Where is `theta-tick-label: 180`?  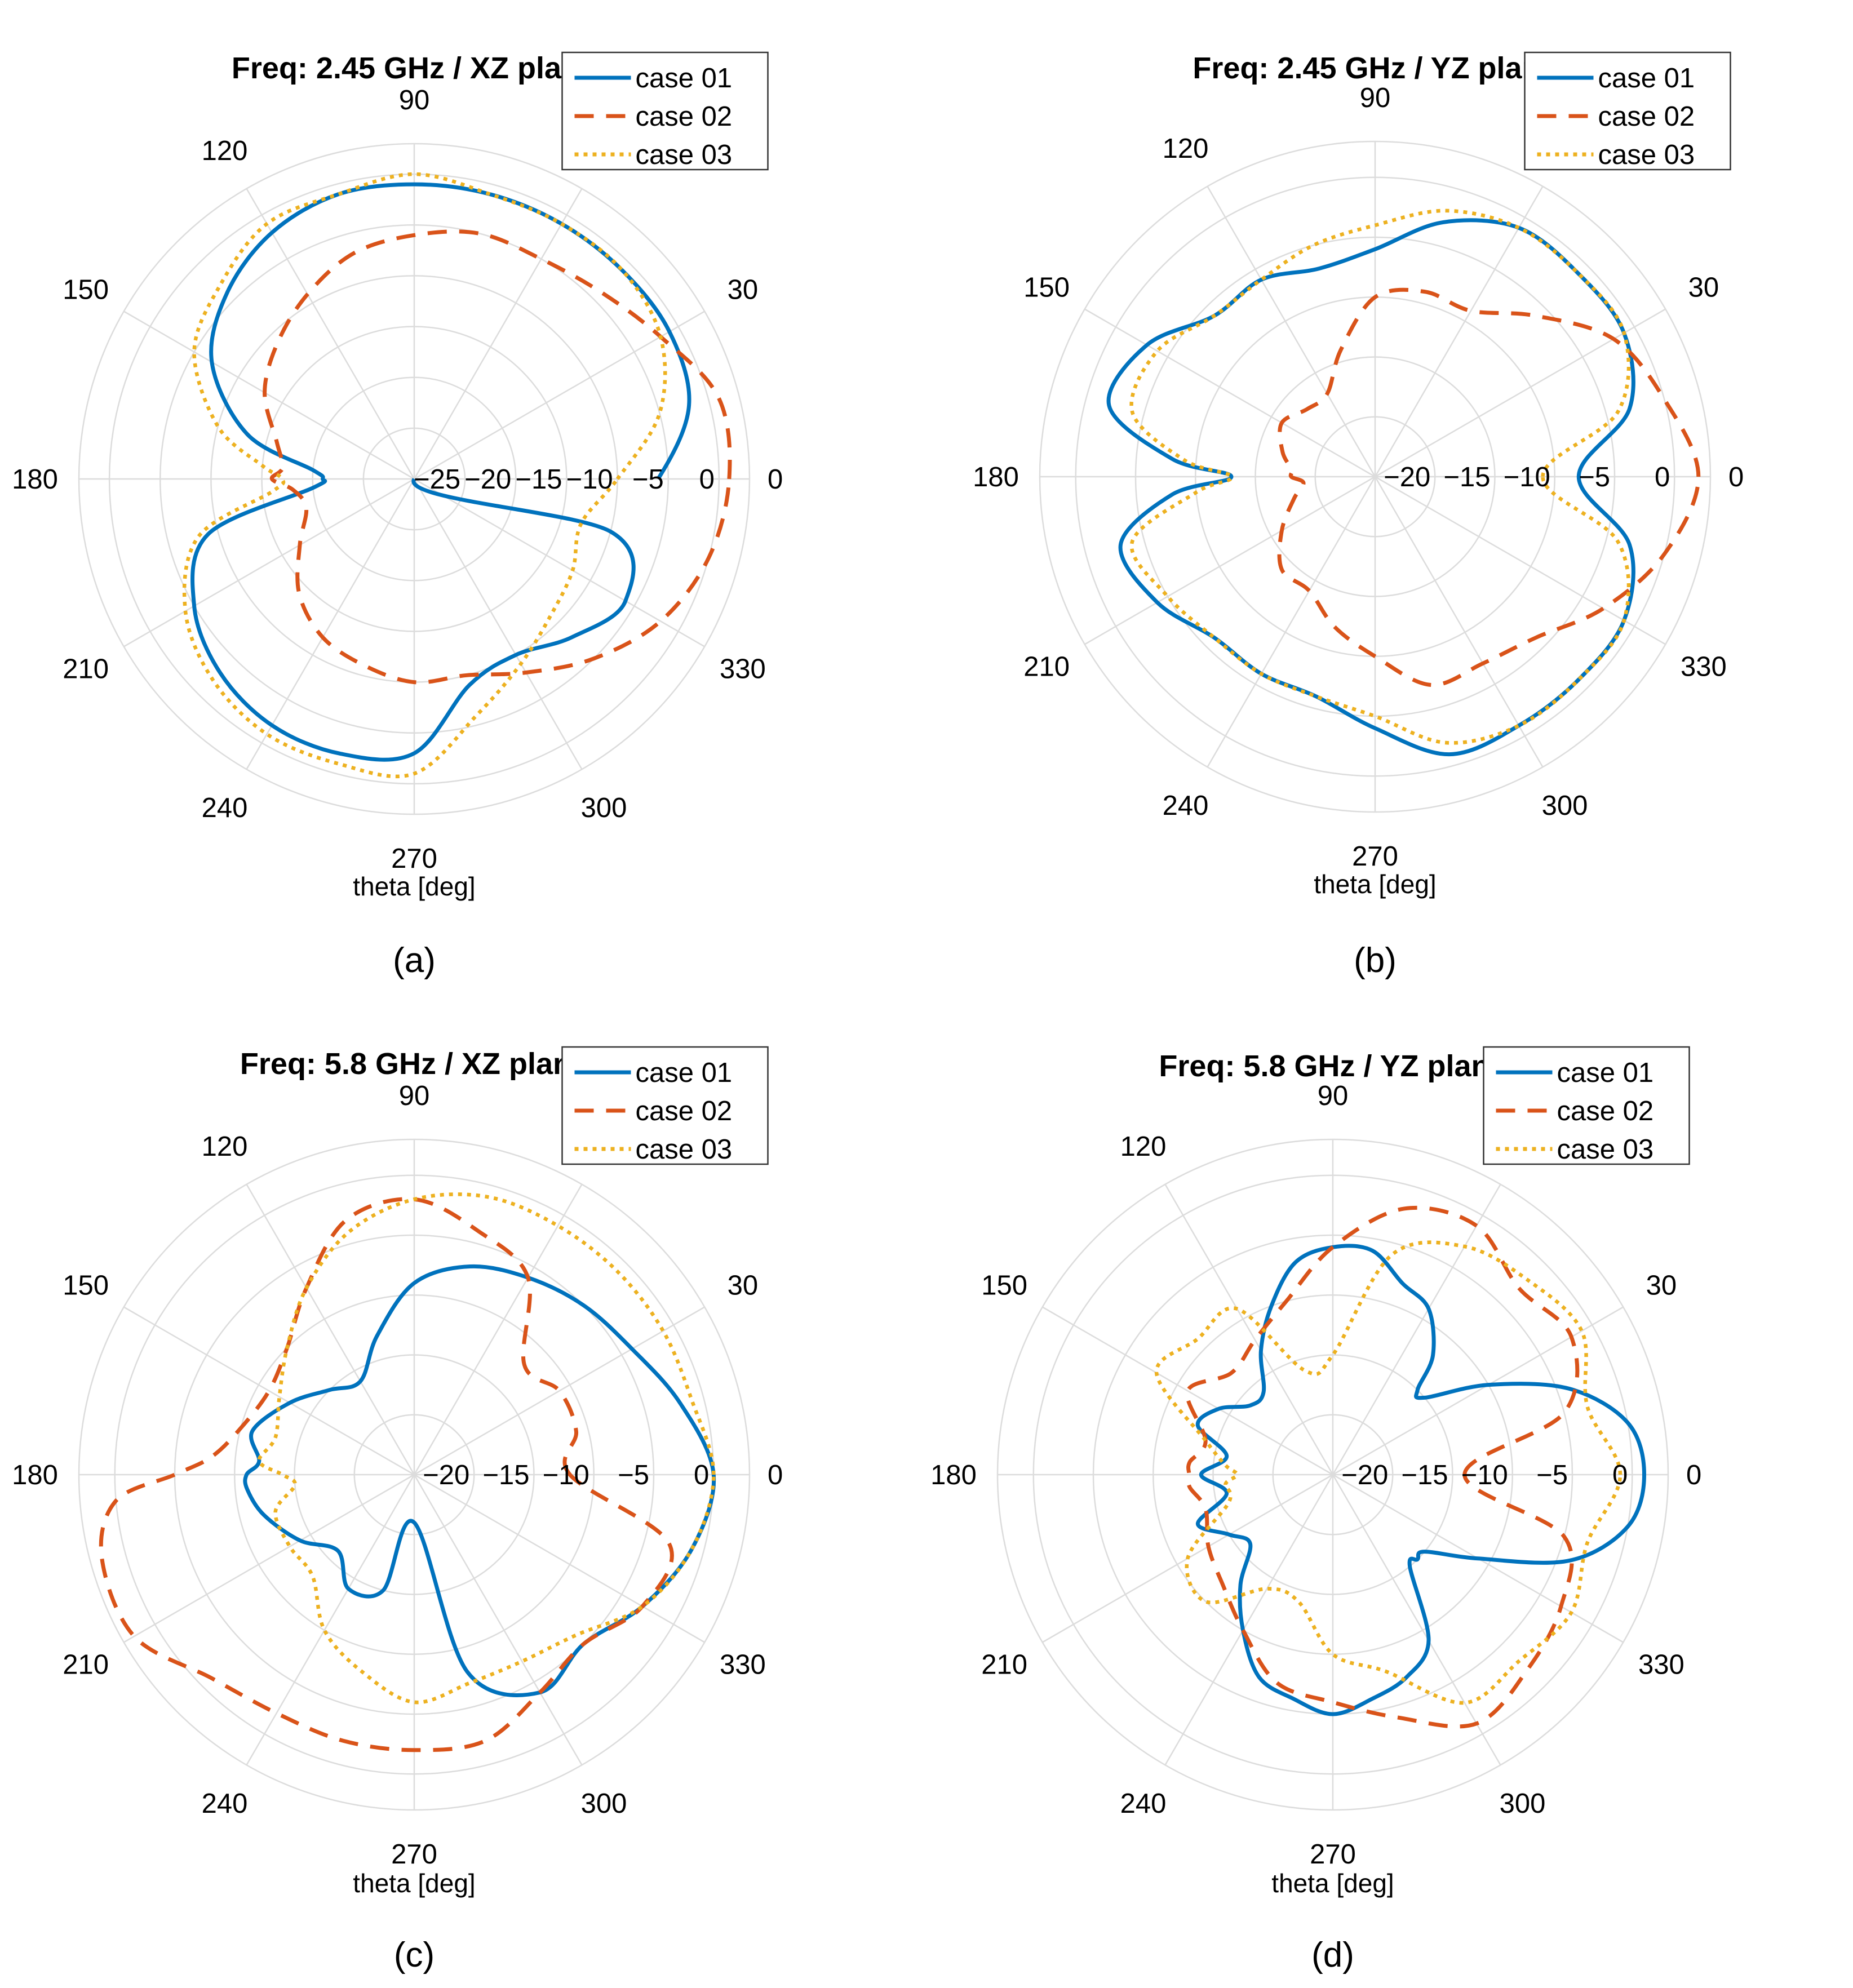 theta-tick-label: 180 is located at coordinates (35, 479).